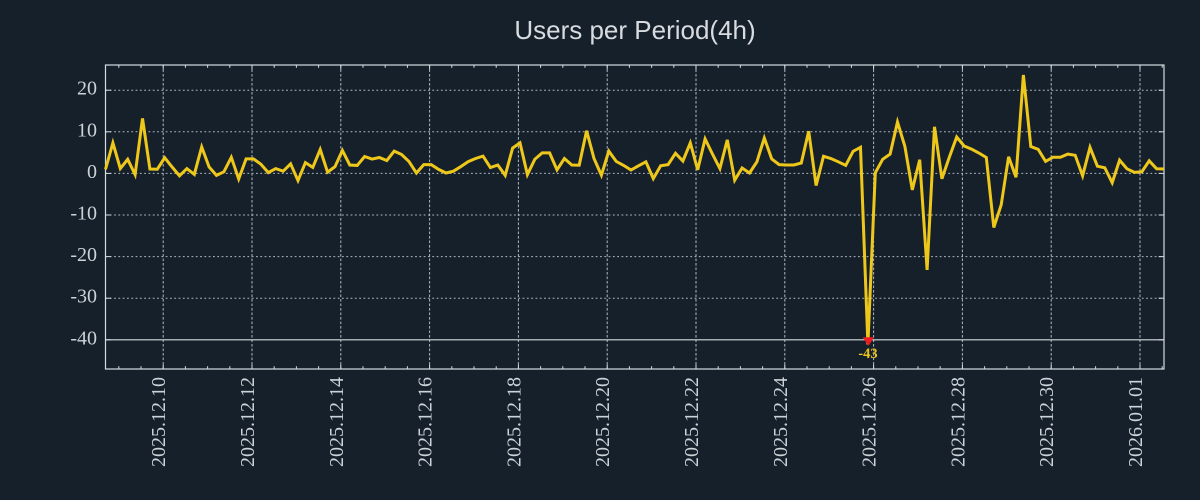  Describe the element at coordinates (83, 297) in the screenshot. I see `svg-text: -30` at that location.